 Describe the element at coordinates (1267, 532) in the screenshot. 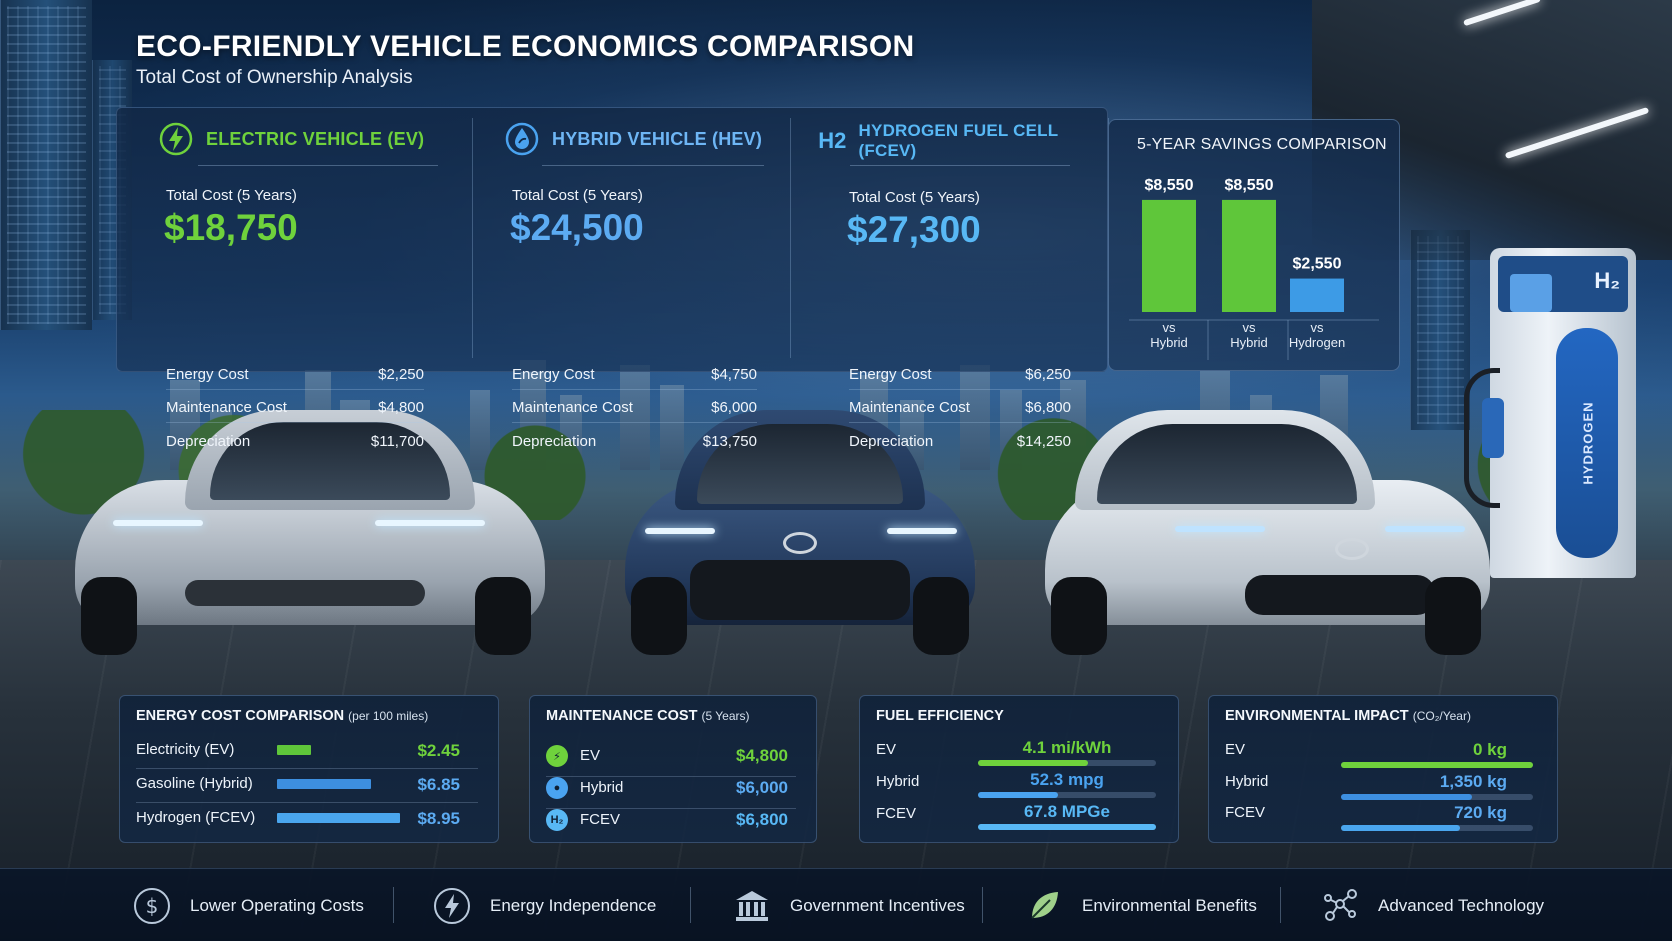

I see `fcev-car` at that location.